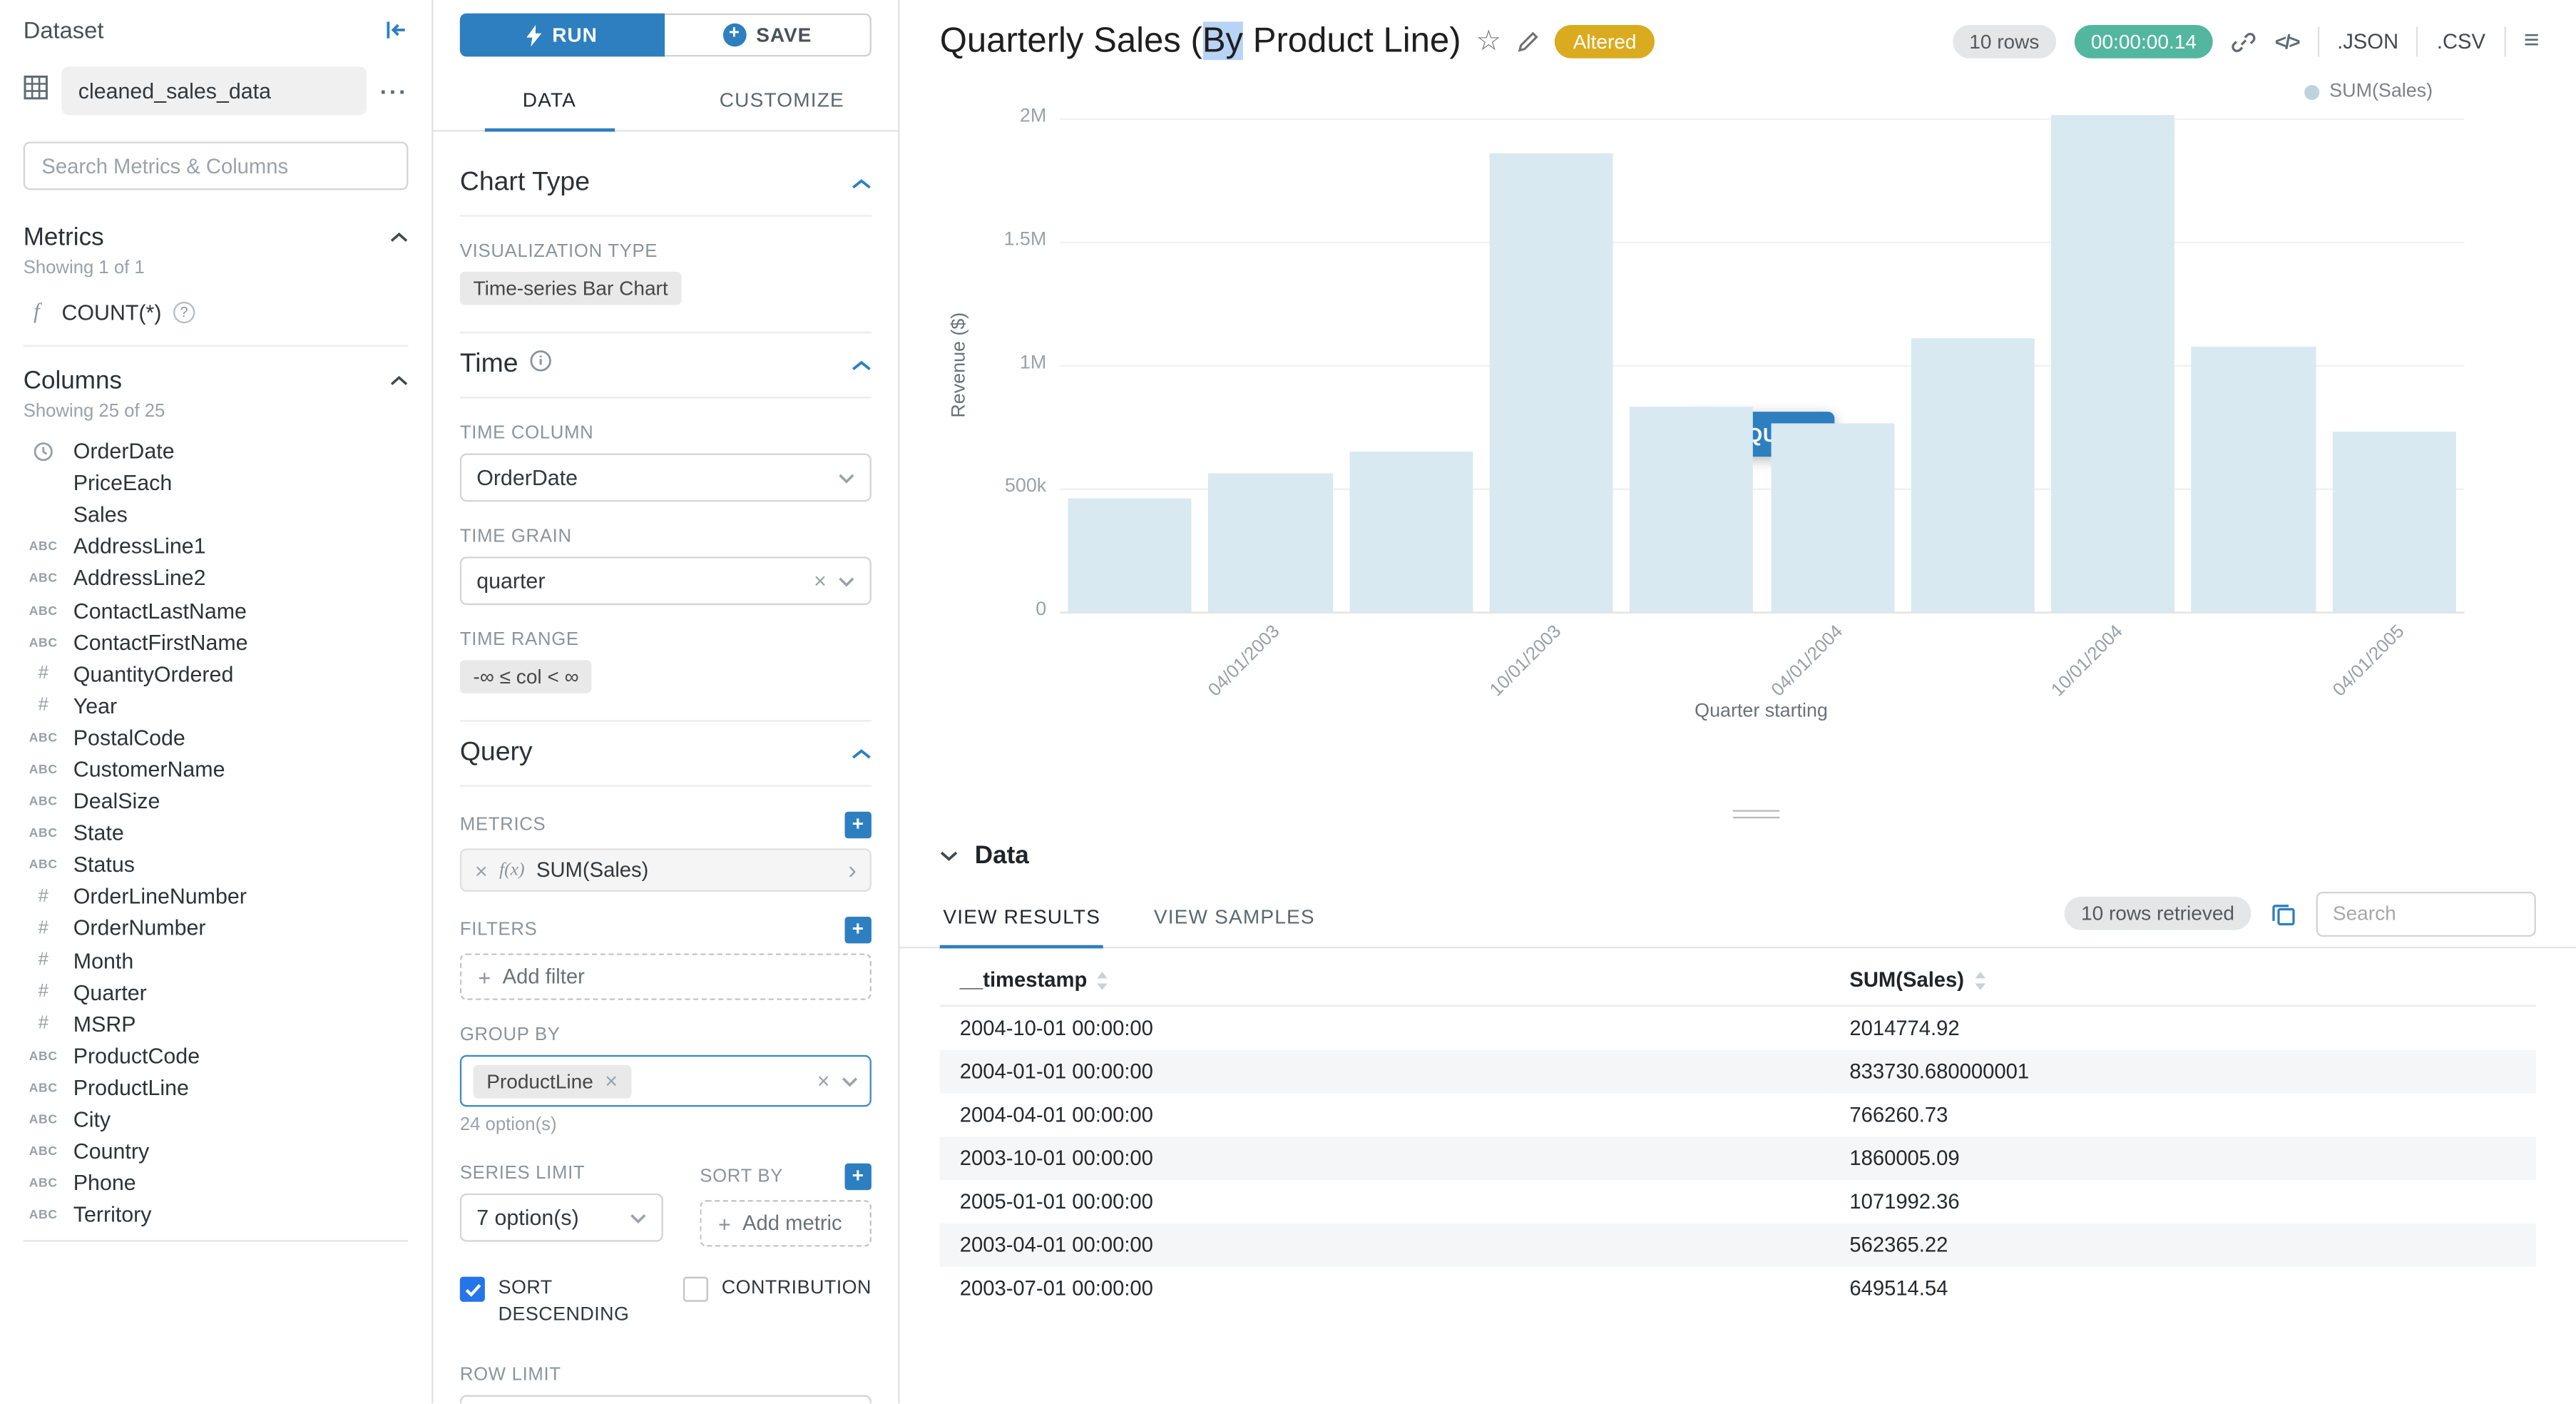  Describe the element at coordinates (1528, 42) in the screenshot. I see `edit-title-icon` at that location.